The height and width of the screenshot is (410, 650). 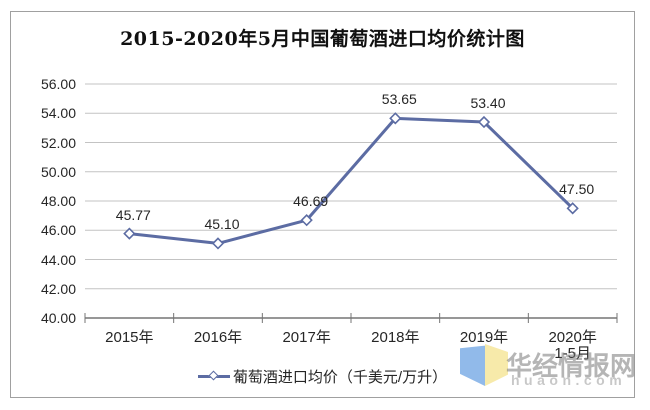 What do you see at coordinates (222, 224) in the screenshot?
I see `data-point-label: 45.10` at bounding box center [222, 224].